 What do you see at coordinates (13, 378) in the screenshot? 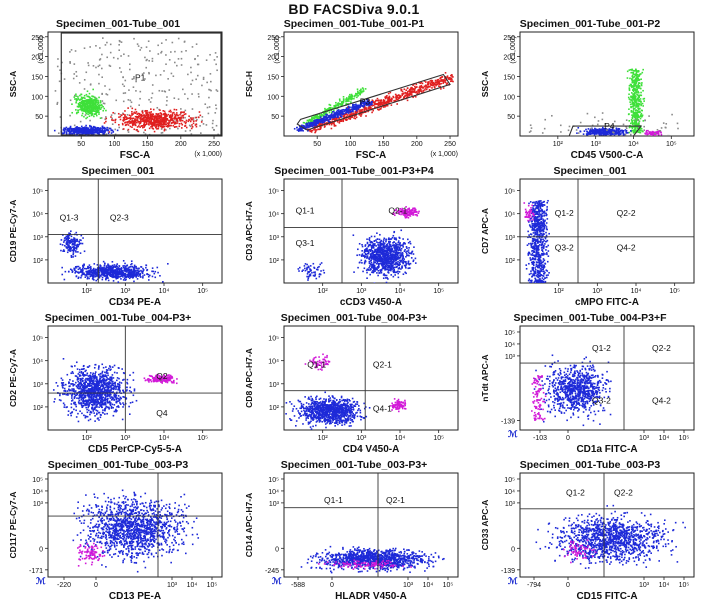
I see `y-axis-label: CD2 PE-Cy7-A` at bounding box center [13, 378].